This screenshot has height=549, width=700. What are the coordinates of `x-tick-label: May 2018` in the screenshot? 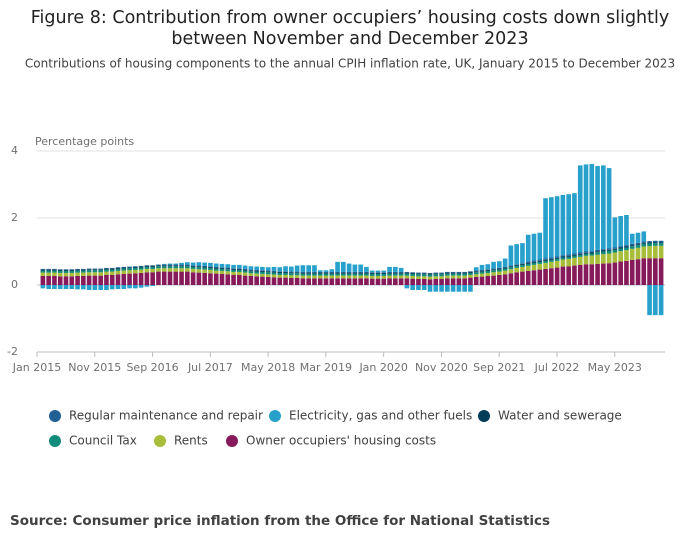 It's located at (268, 367).